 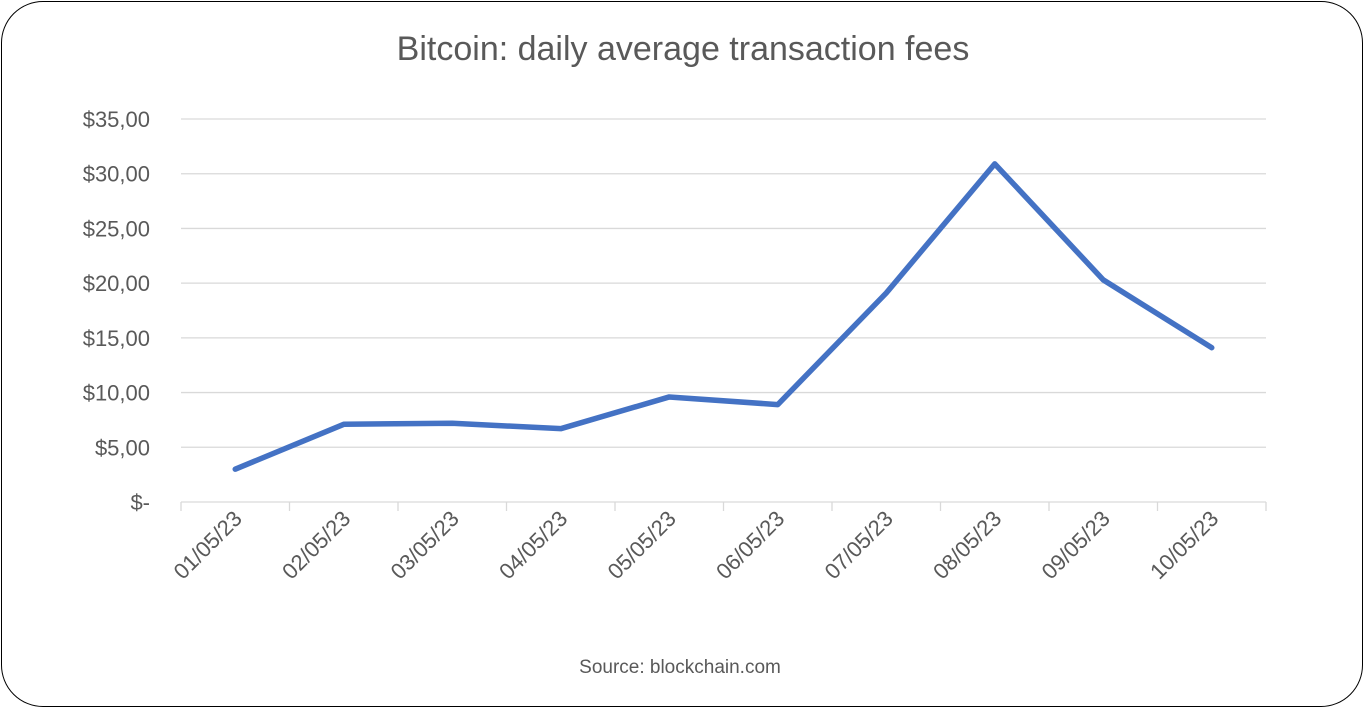 What do you see at coordinates (116, 174) in the screenshot?
I see `y-tick-label: $30,00` at bounding box center [116, 174].